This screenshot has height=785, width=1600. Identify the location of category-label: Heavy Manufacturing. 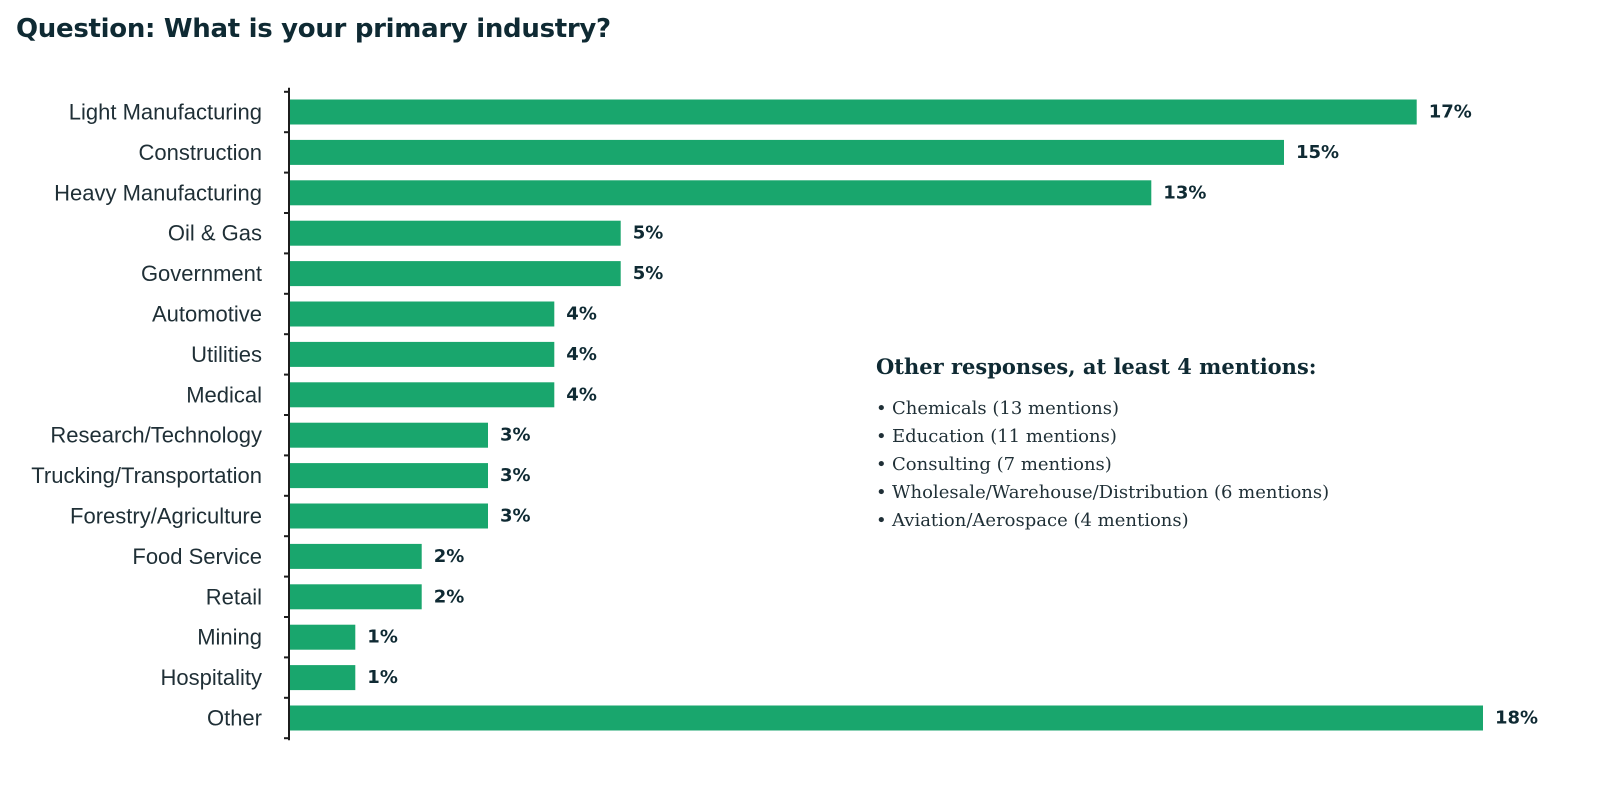
(158, 192).